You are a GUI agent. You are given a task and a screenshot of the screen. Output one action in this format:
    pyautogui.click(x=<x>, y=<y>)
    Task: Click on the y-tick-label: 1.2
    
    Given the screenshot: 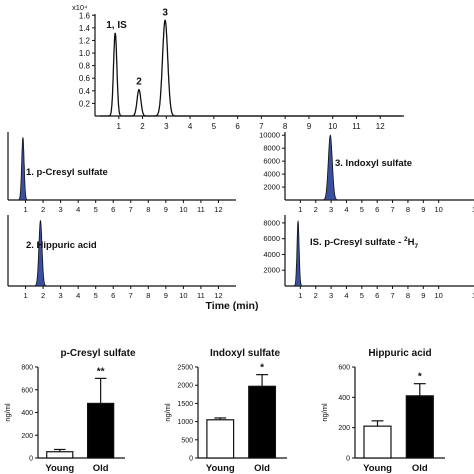 What is the action you would take?
    pyautogui.click(x=85, y=40)
    